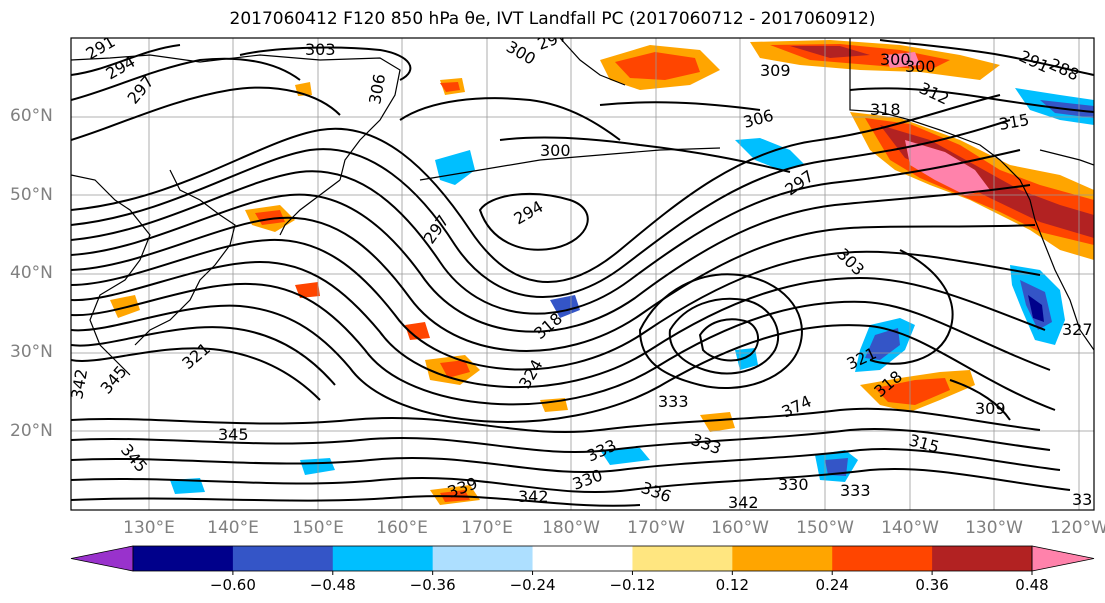 Image resolution: width=1105 pixels, height=603 pixels. What do you see at coordinates (931, 585) in the screenshot?
I see `colorbar-tick-label: 0.36` at bounding box center [931, 585].